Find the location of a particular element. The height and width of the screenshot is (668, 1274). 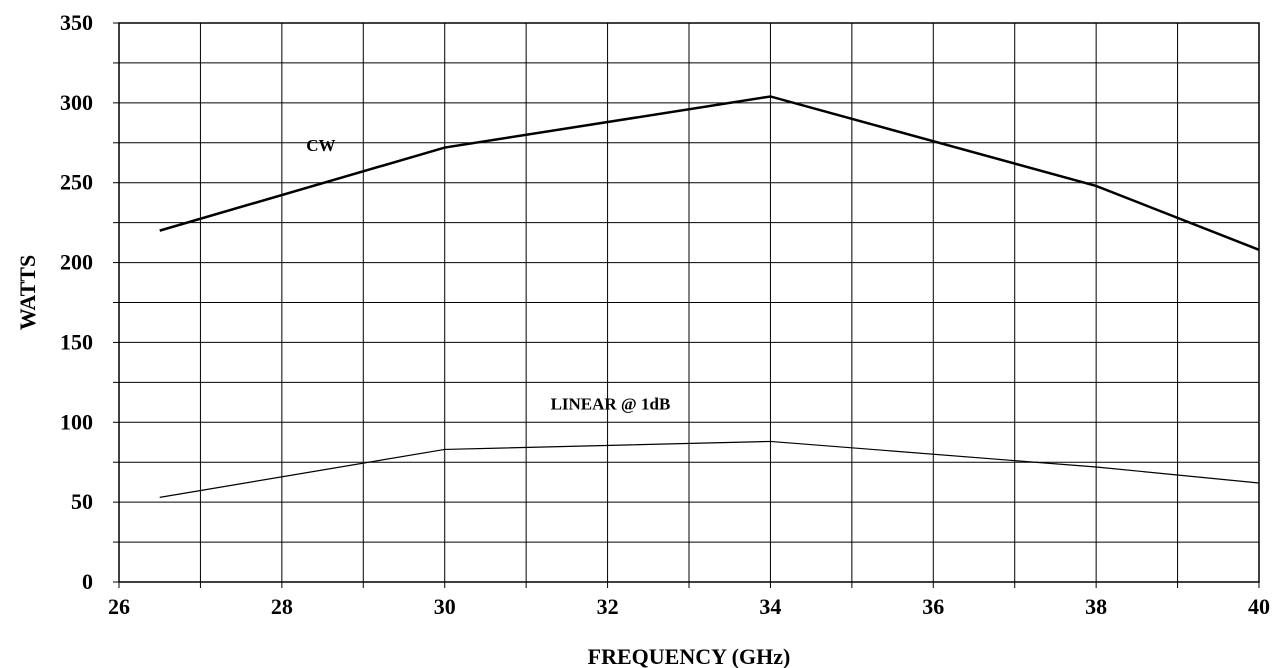

x-tick-label: 30 is located at coordinates (445, 606).